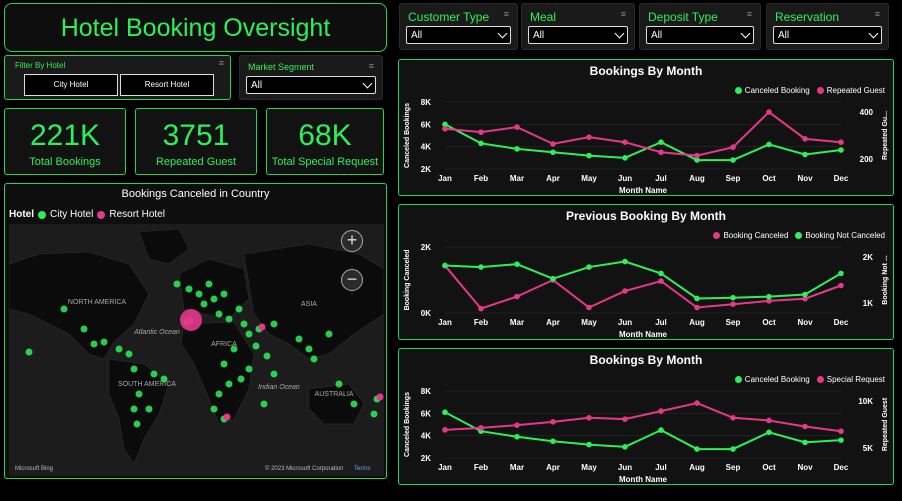  I want to click on customer-type-dropdown: All, so click(458, 35).